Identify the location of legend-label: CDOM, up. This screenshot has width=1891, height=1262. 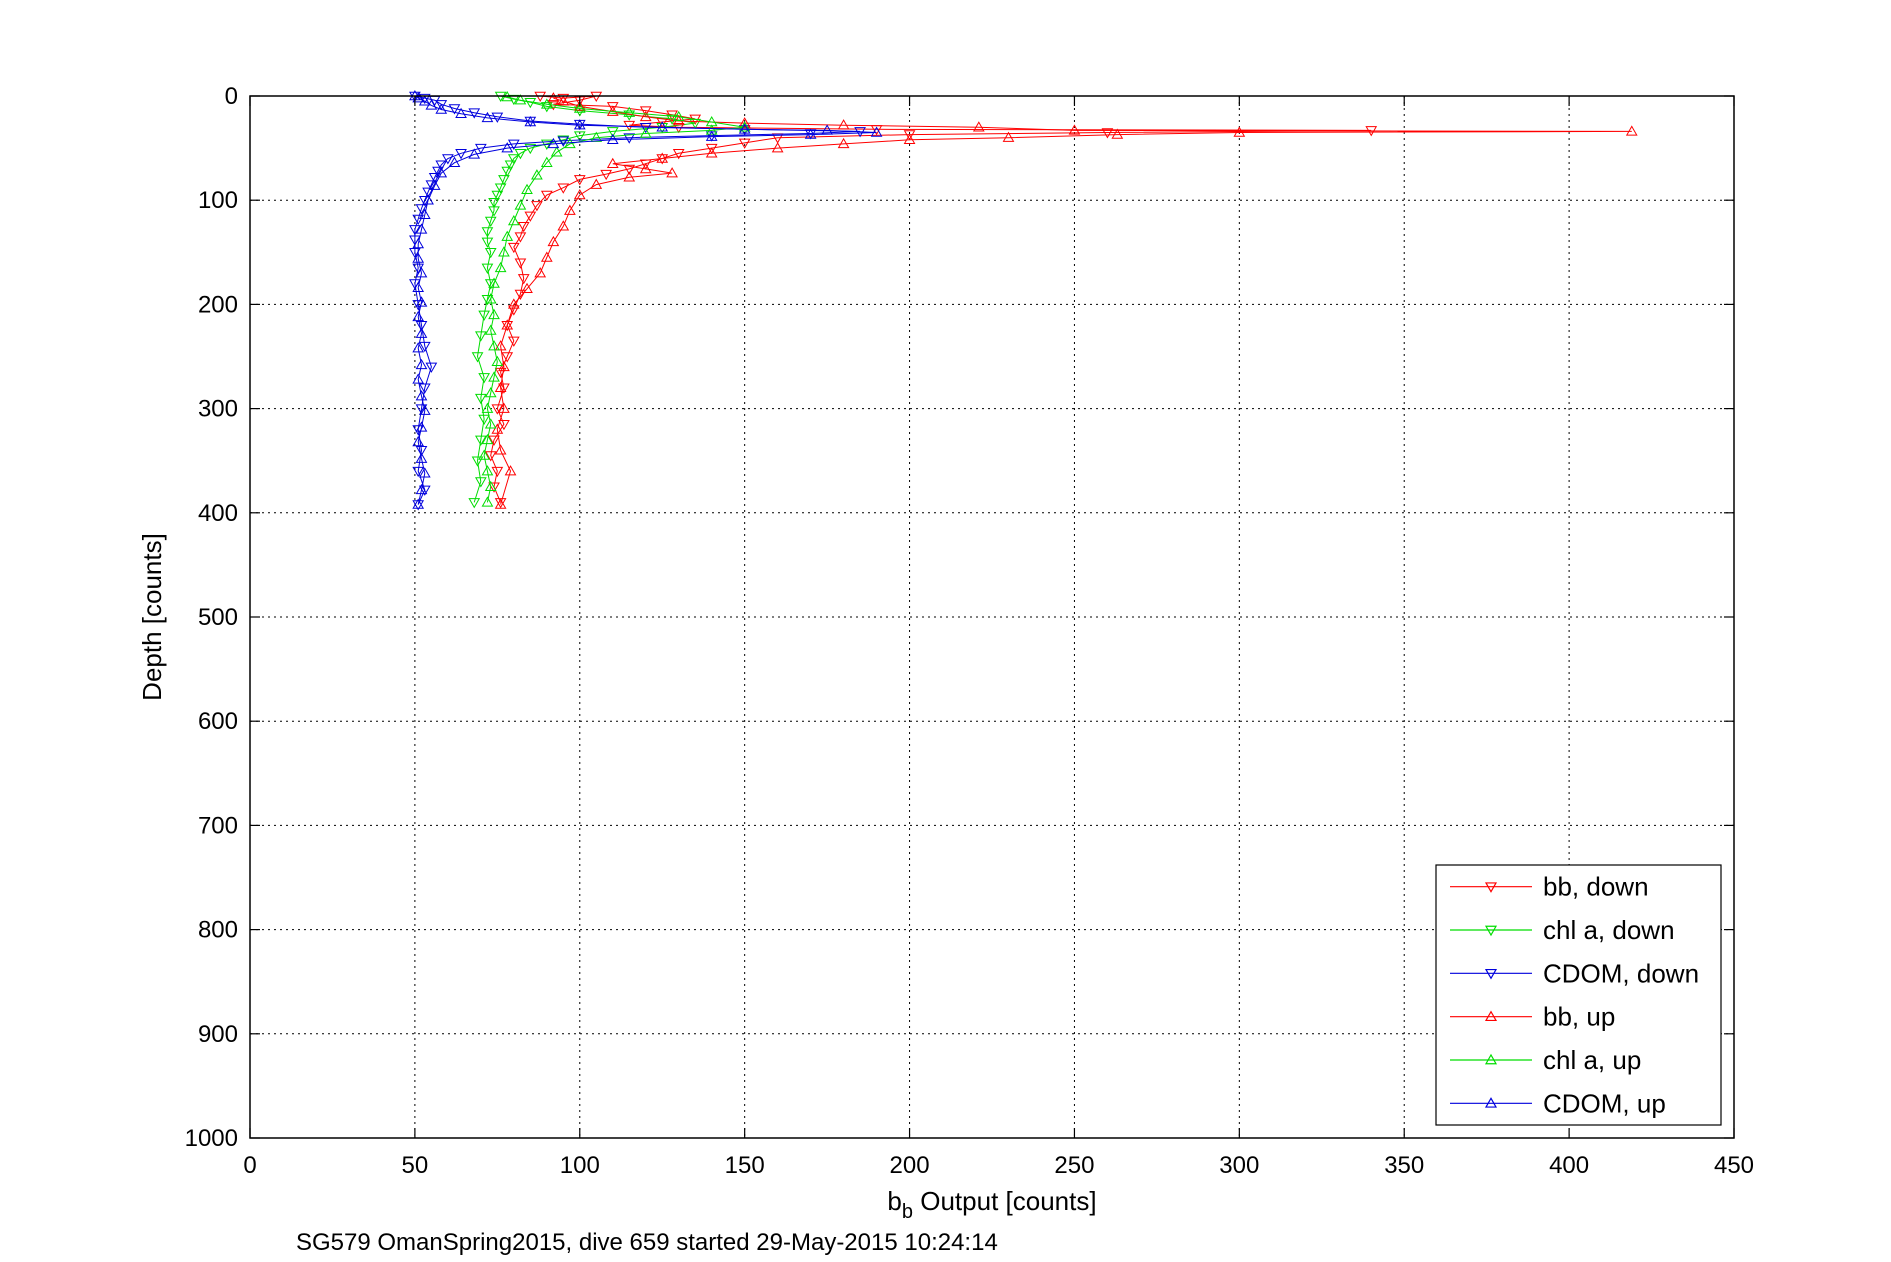
(1604, 1103).